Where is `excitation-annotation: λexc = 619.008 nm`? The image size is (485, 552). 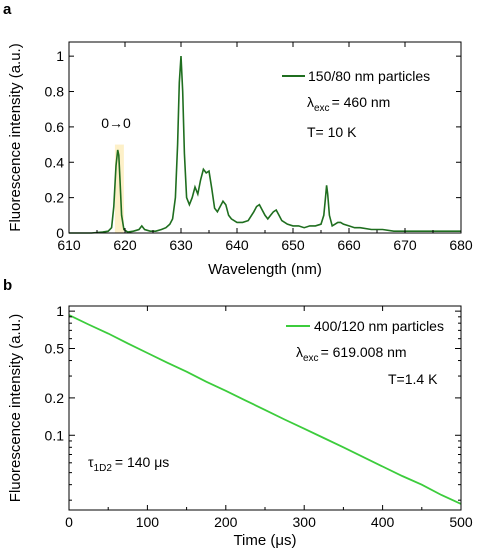 excitation-annotation: λexc = 619.008 nm is located at coordinates (351, 354).